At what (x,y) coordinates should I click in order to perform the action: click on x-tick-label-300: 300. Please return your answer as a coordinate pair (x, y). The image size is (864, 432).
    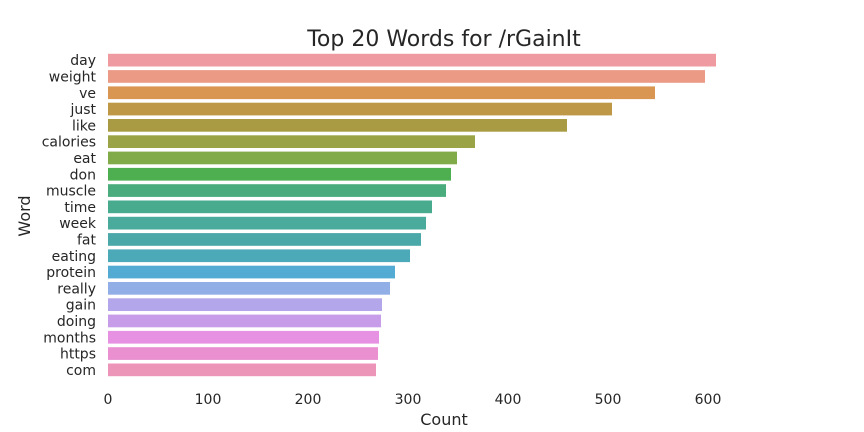
    Looking at the image, I should click on (408, 400).